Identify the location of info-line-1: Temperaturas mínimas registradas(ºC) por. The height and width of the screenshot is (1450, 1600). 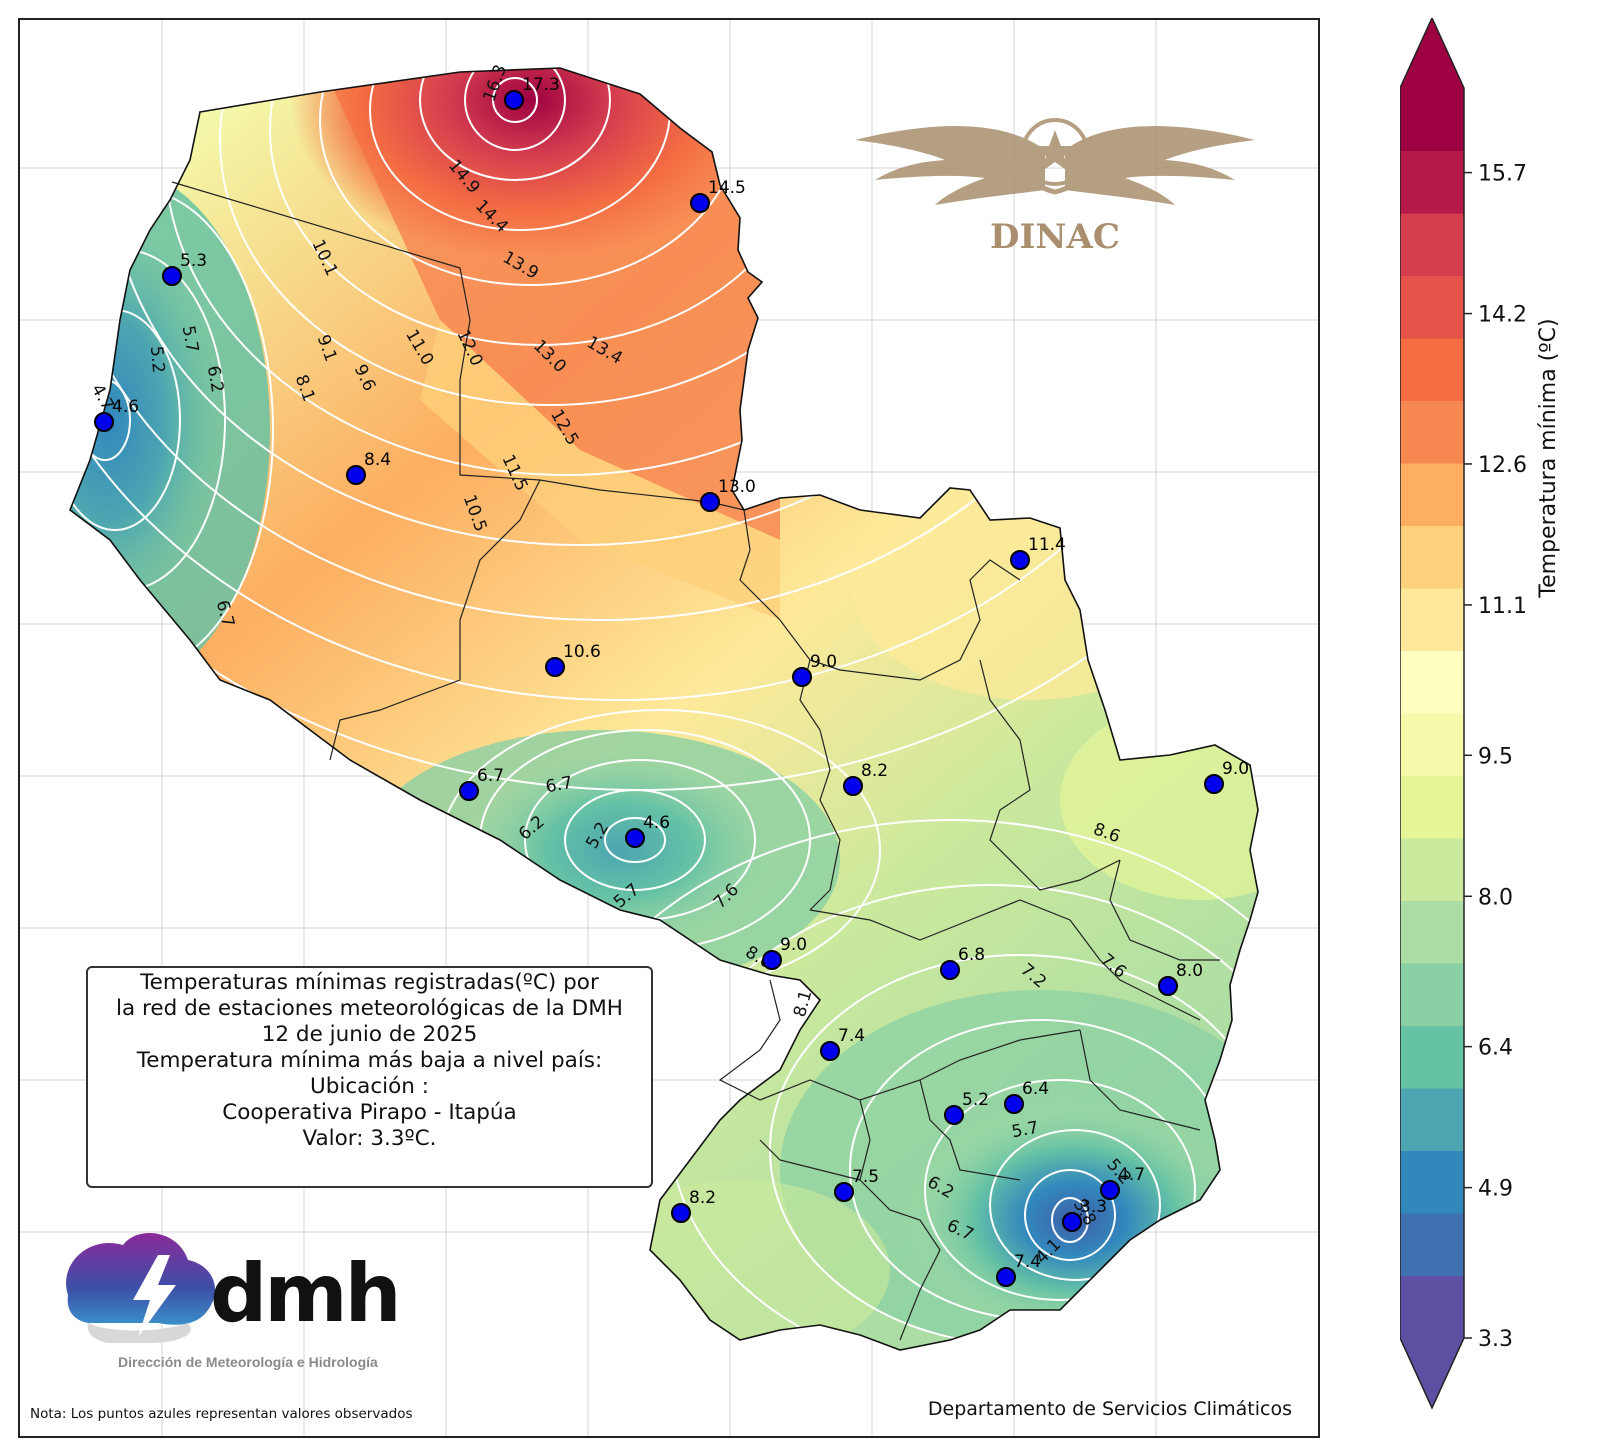
(369, 982).